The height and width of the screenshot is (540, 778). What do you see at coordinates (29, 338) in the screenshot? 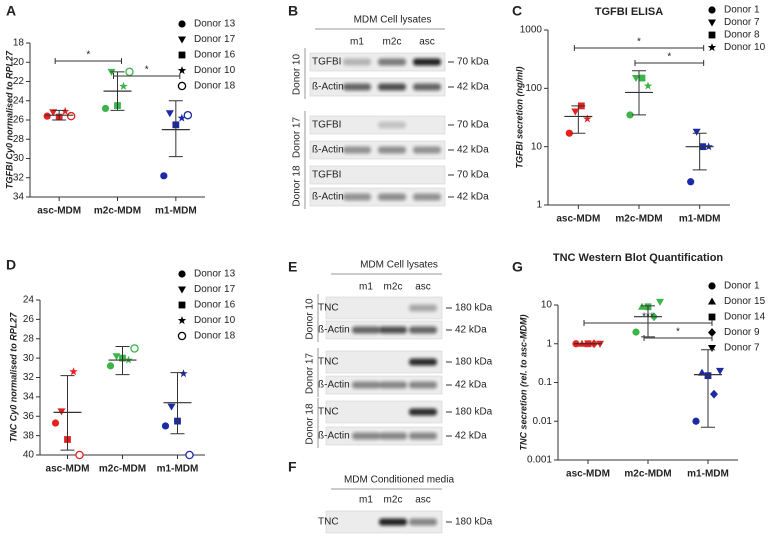
I see `y-tick-label: 28` at bounding box center [29, 338].